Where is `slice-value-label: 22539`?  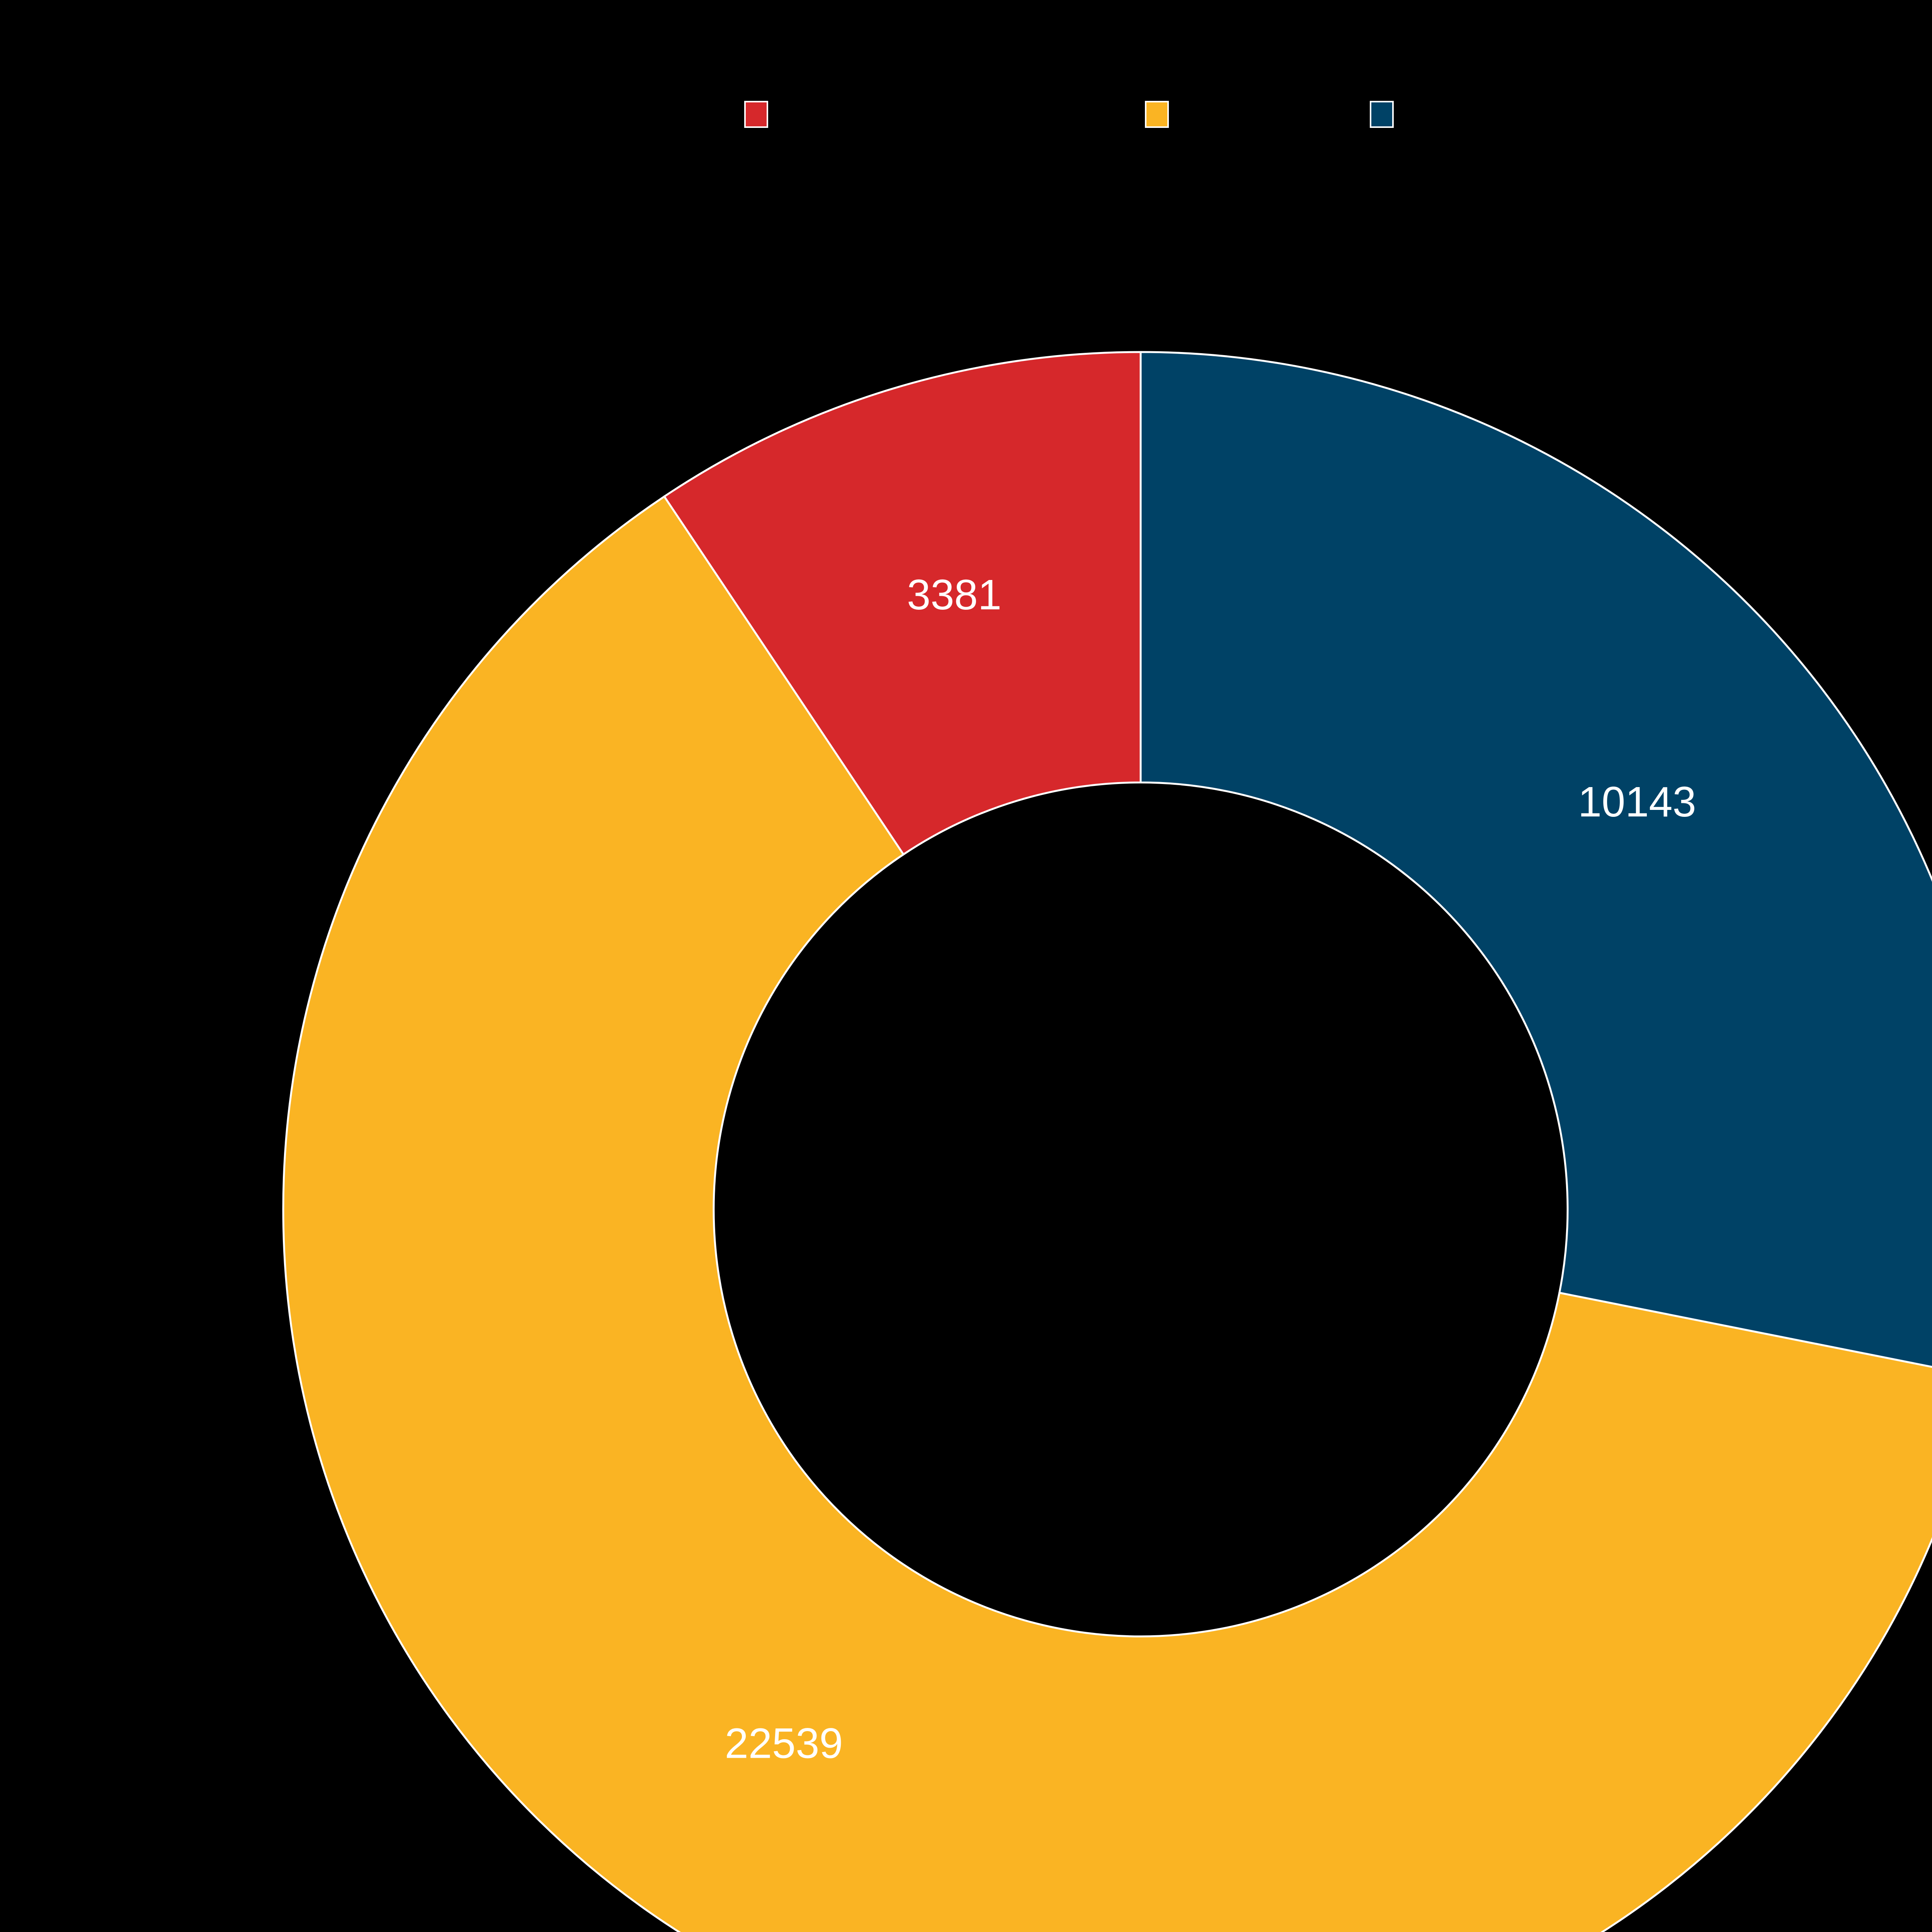 slice-value-label: 22539 is located at coordinates (784, 1743).